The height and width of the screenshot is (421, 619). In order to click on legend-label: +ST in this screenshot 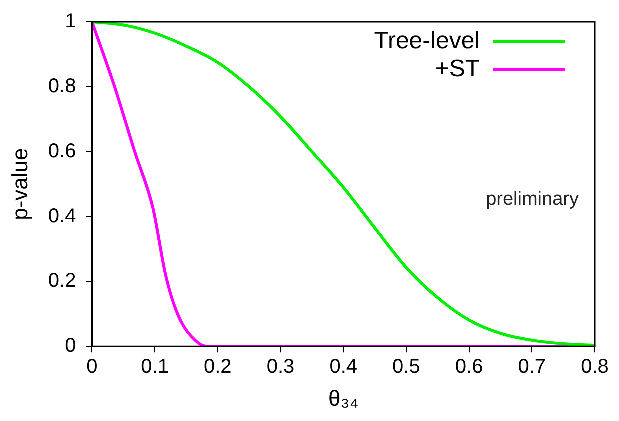, I will do `click(457, 69)`.